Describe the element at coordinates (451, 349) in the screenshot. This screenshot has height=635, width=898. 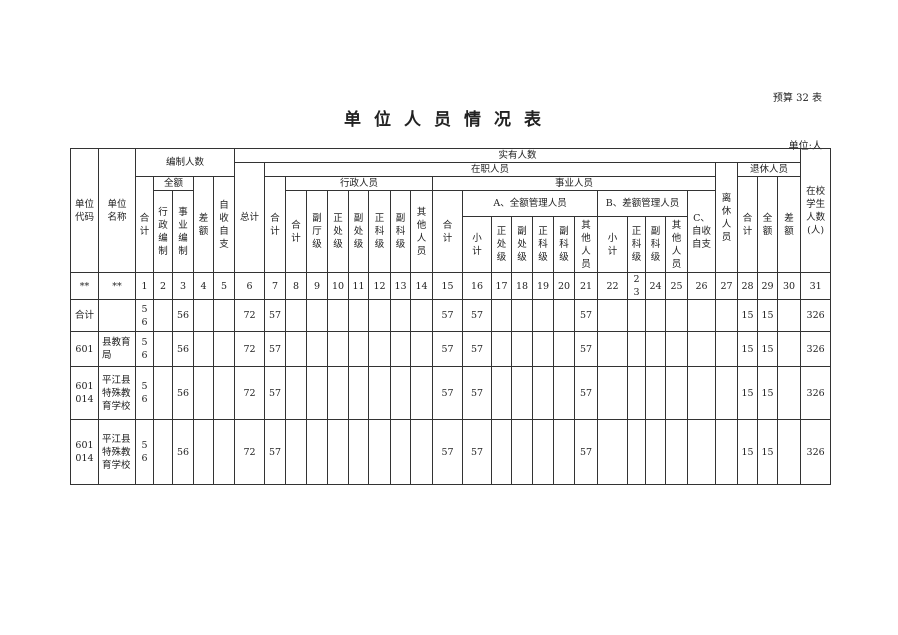
I see `table-row: 601 县教育局 56 56 72 57 57 57 57 15 15 326` at that location.